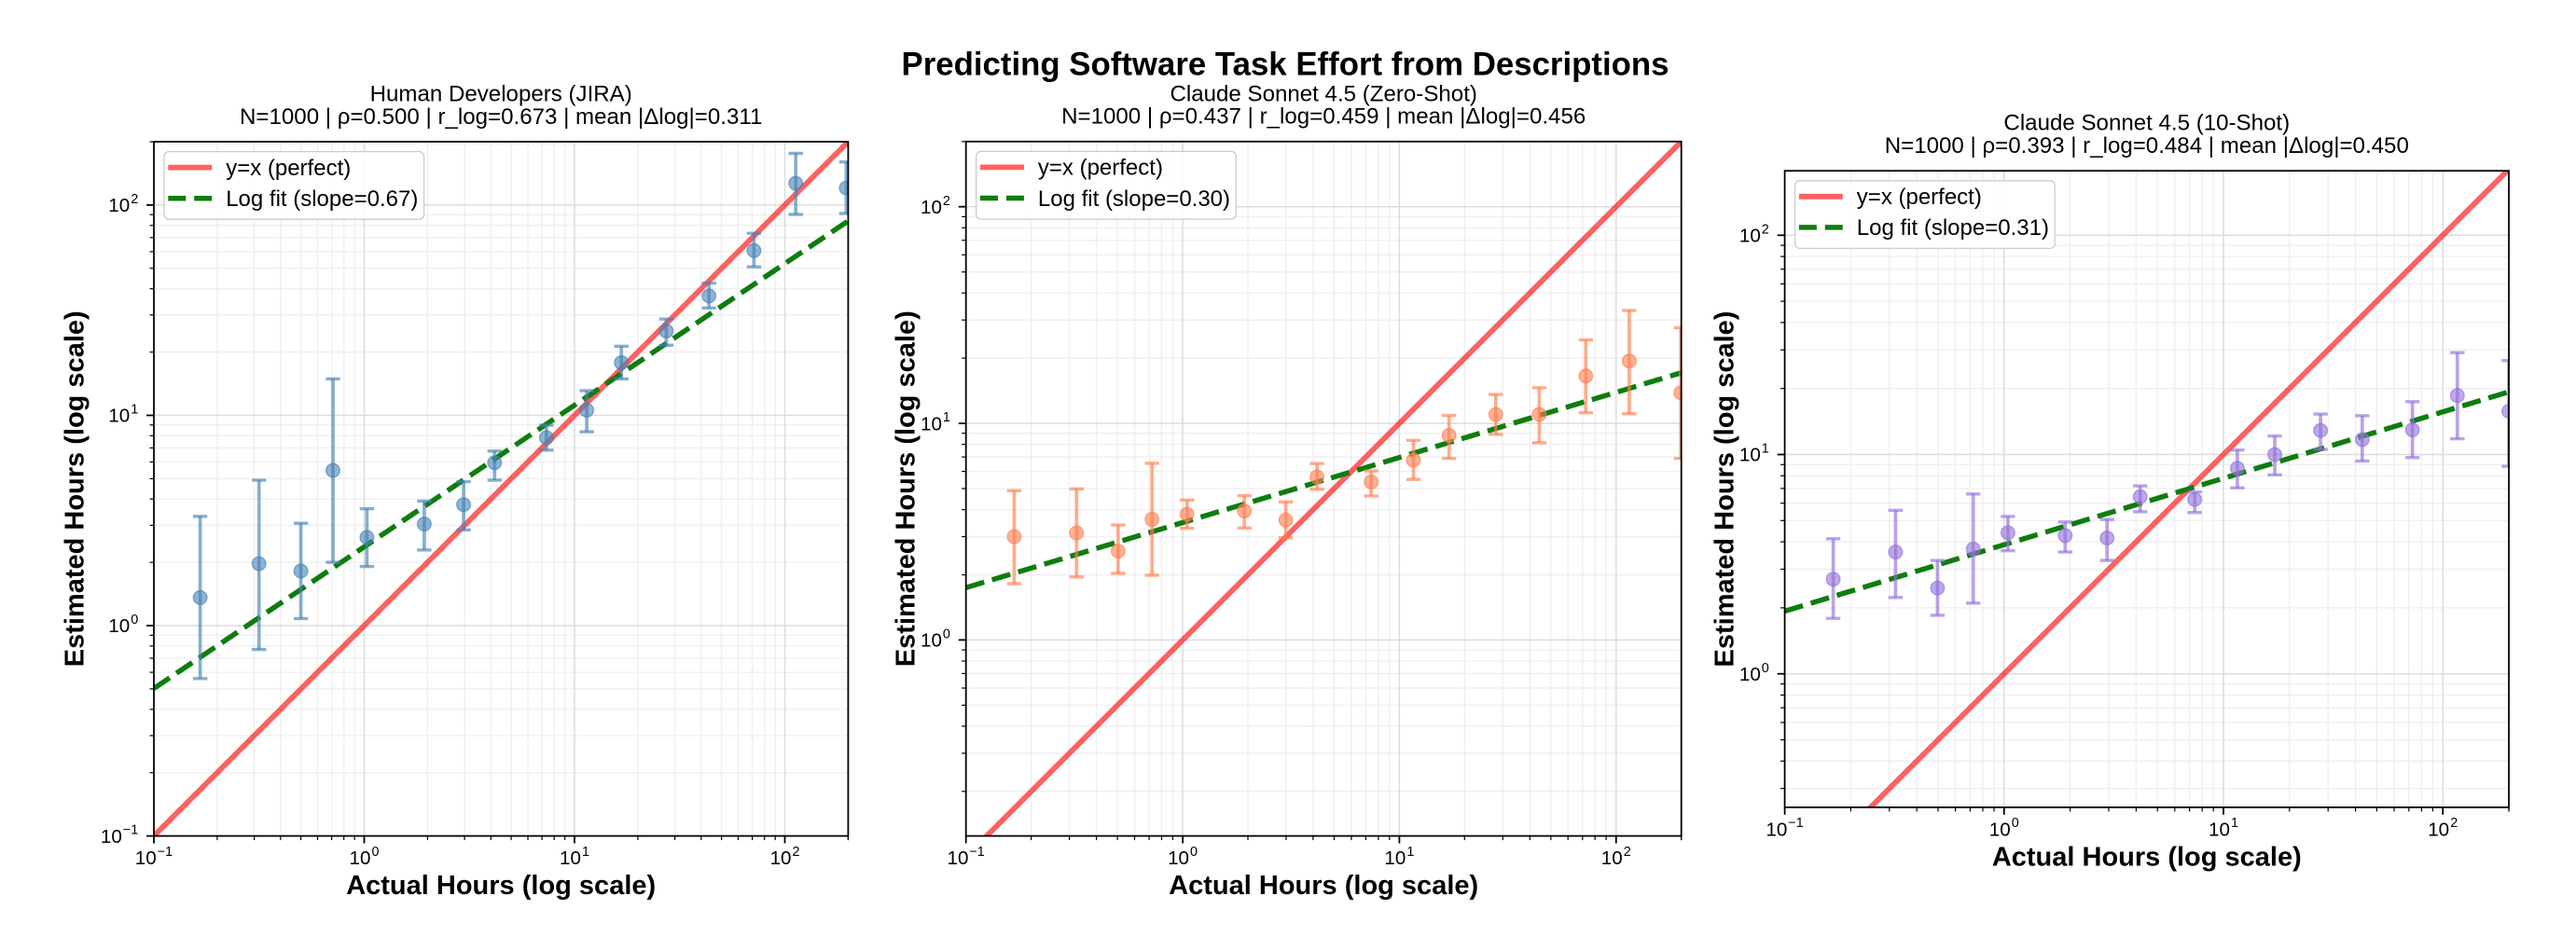  What do you see at coordinates (2146, 123) in the screenshot?
I see `svg-text: Claude Sonnet 4.5 (10-Shot)` at bounding box center [2146, 123].